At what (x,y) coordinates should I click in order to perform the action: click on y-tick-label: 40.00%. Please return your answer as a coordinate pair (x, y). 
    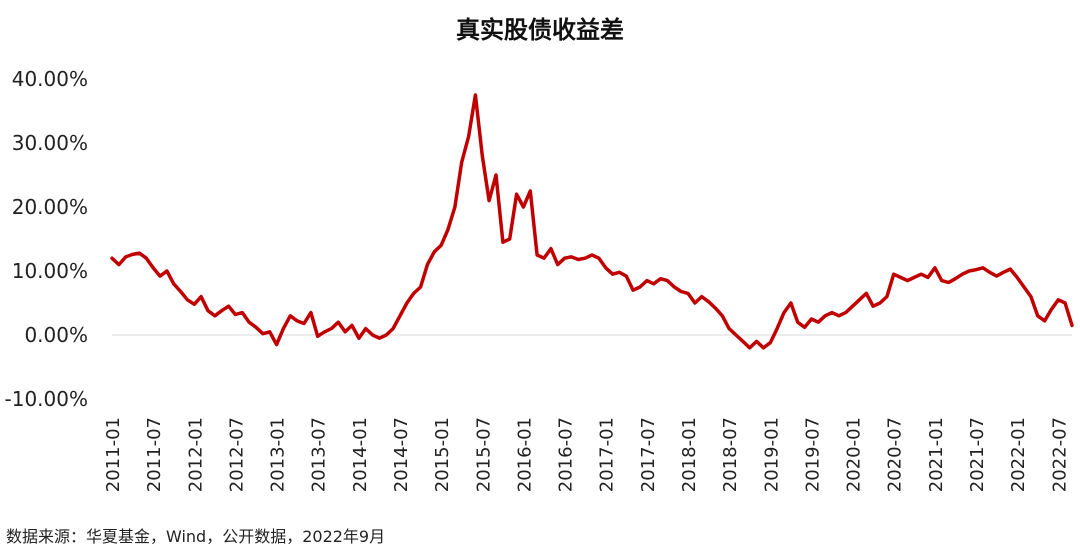
    Looking at the image, I should click on (50, 79).